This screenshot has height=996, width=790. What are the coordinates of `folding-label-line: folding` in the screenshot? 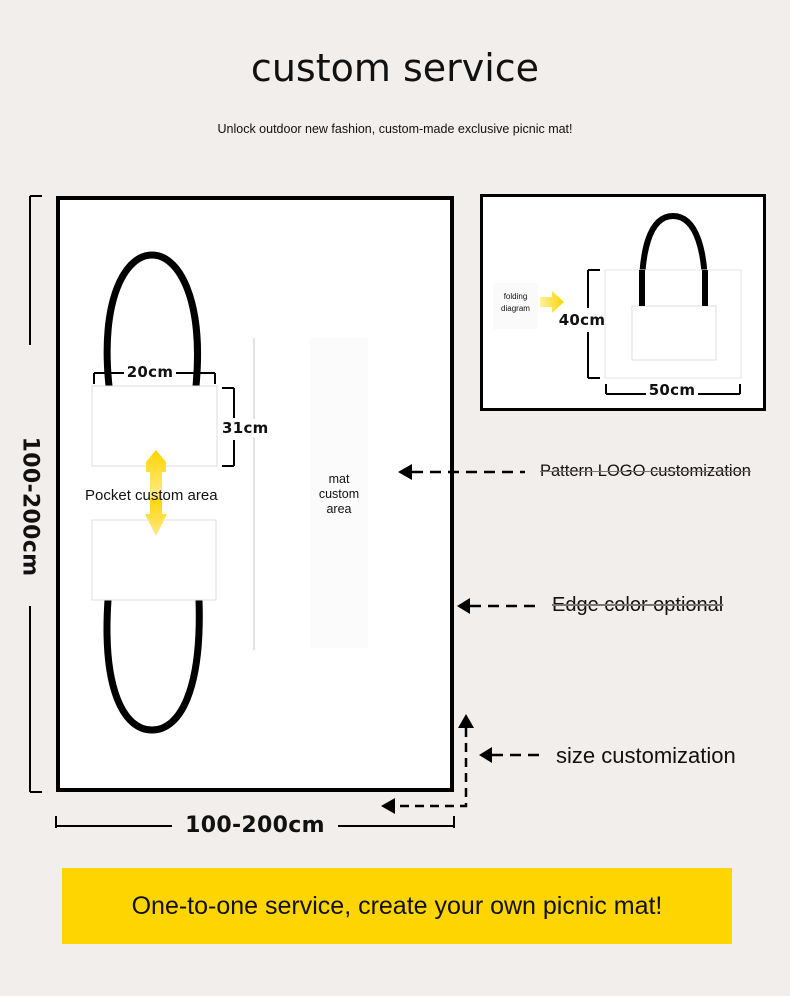 It's located at (515, 296).